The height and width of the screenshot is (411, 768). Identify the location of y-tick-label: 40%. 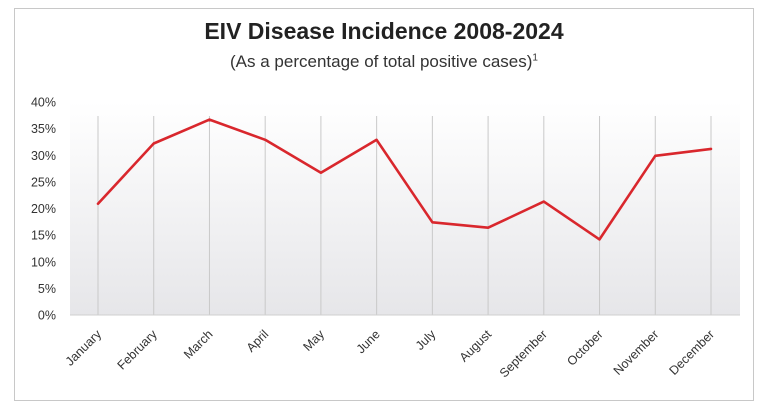
(43, 103).